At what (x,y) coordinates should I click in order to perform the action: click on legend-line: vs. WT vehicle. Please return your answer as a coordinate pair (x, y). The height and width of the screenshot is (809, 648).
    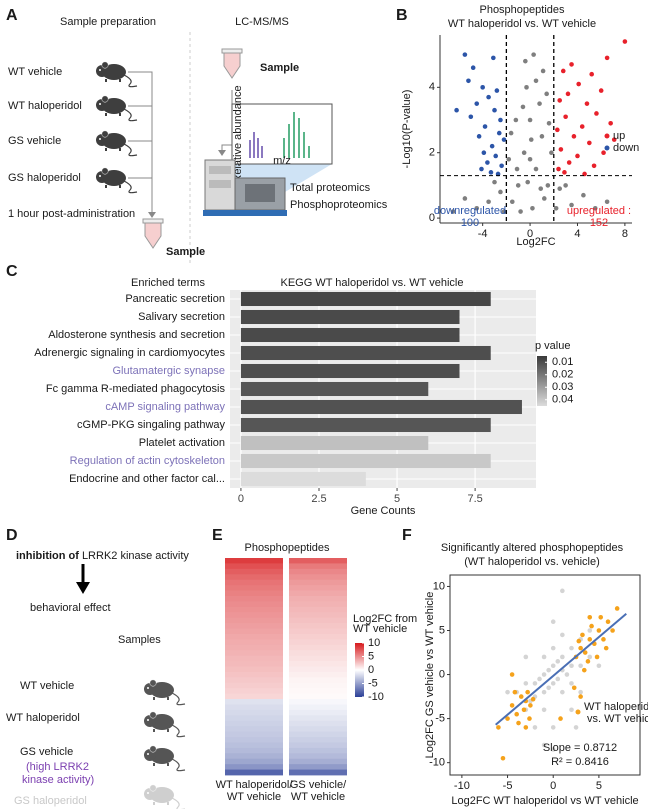
    Looking at the image, I should click on (616, 719).